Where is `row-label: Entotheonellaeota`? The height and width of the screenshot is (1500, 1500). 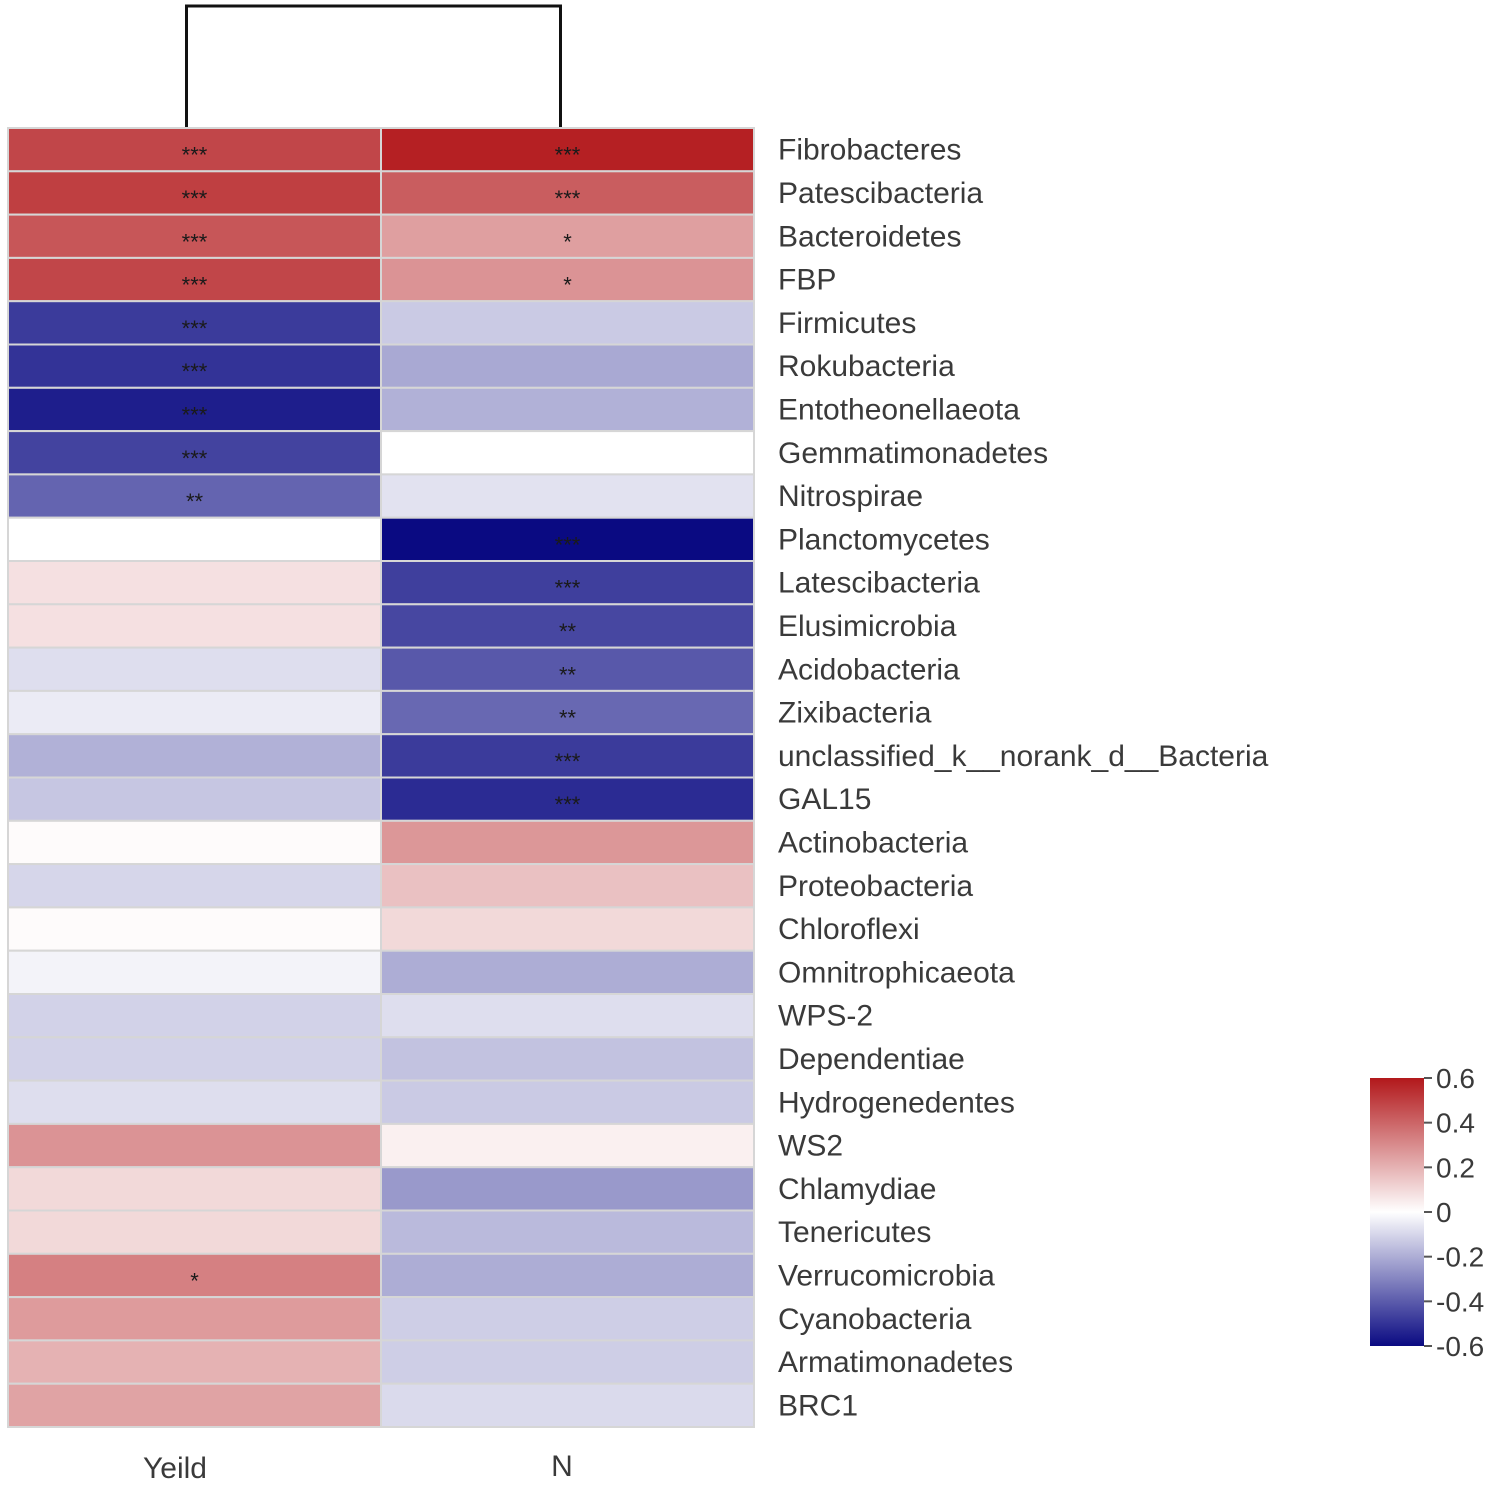
row-label: Entotheonellaeota is located at coordinates (899, 409).